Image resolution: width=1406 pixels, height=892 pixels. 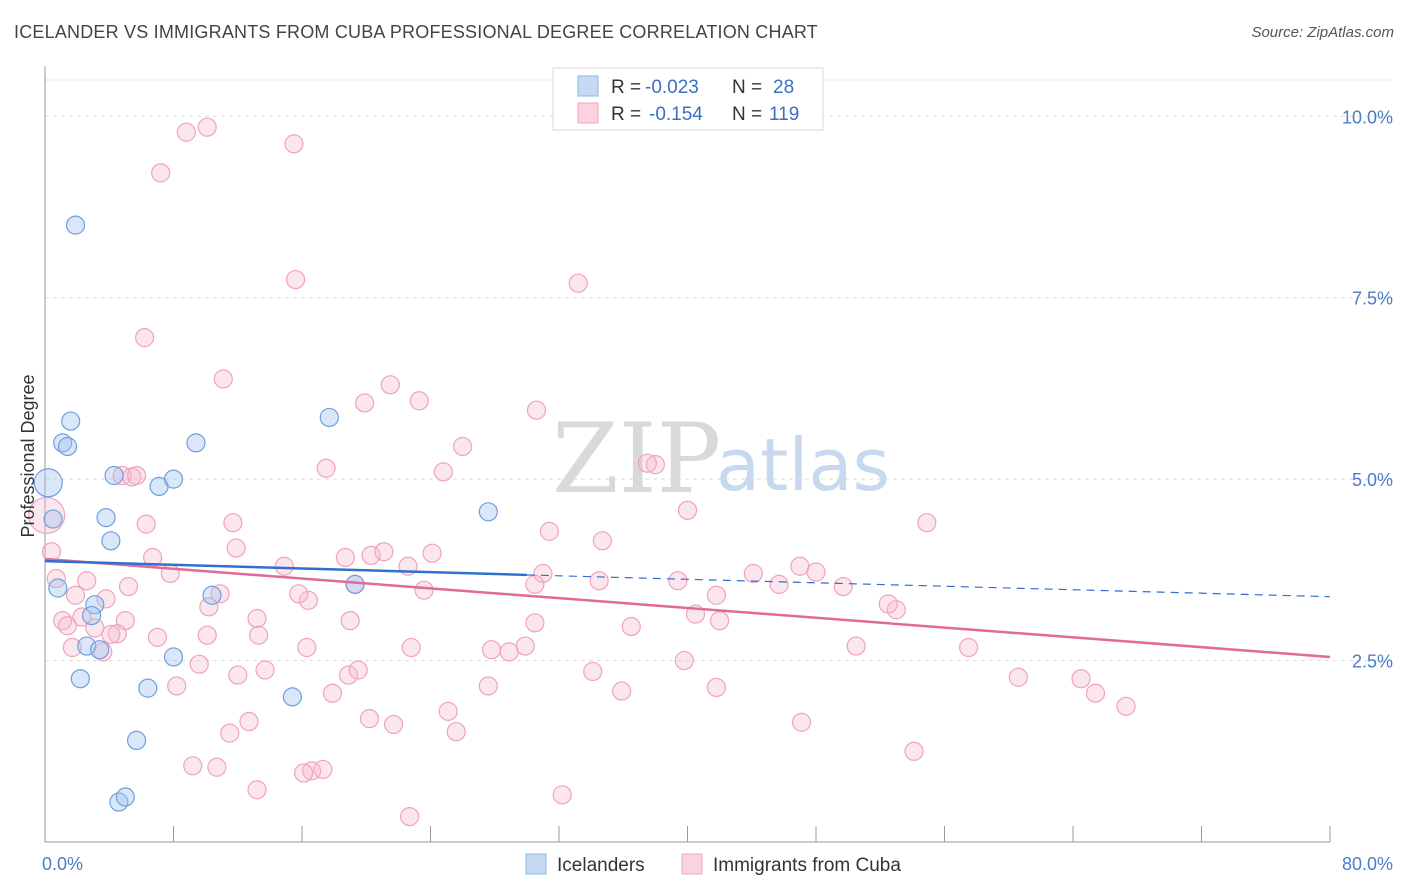 What do you see at coordinates (62, 864) in the screenshot?
I see `x-tick-label: 0.0%` at bounding box center [62, 864].